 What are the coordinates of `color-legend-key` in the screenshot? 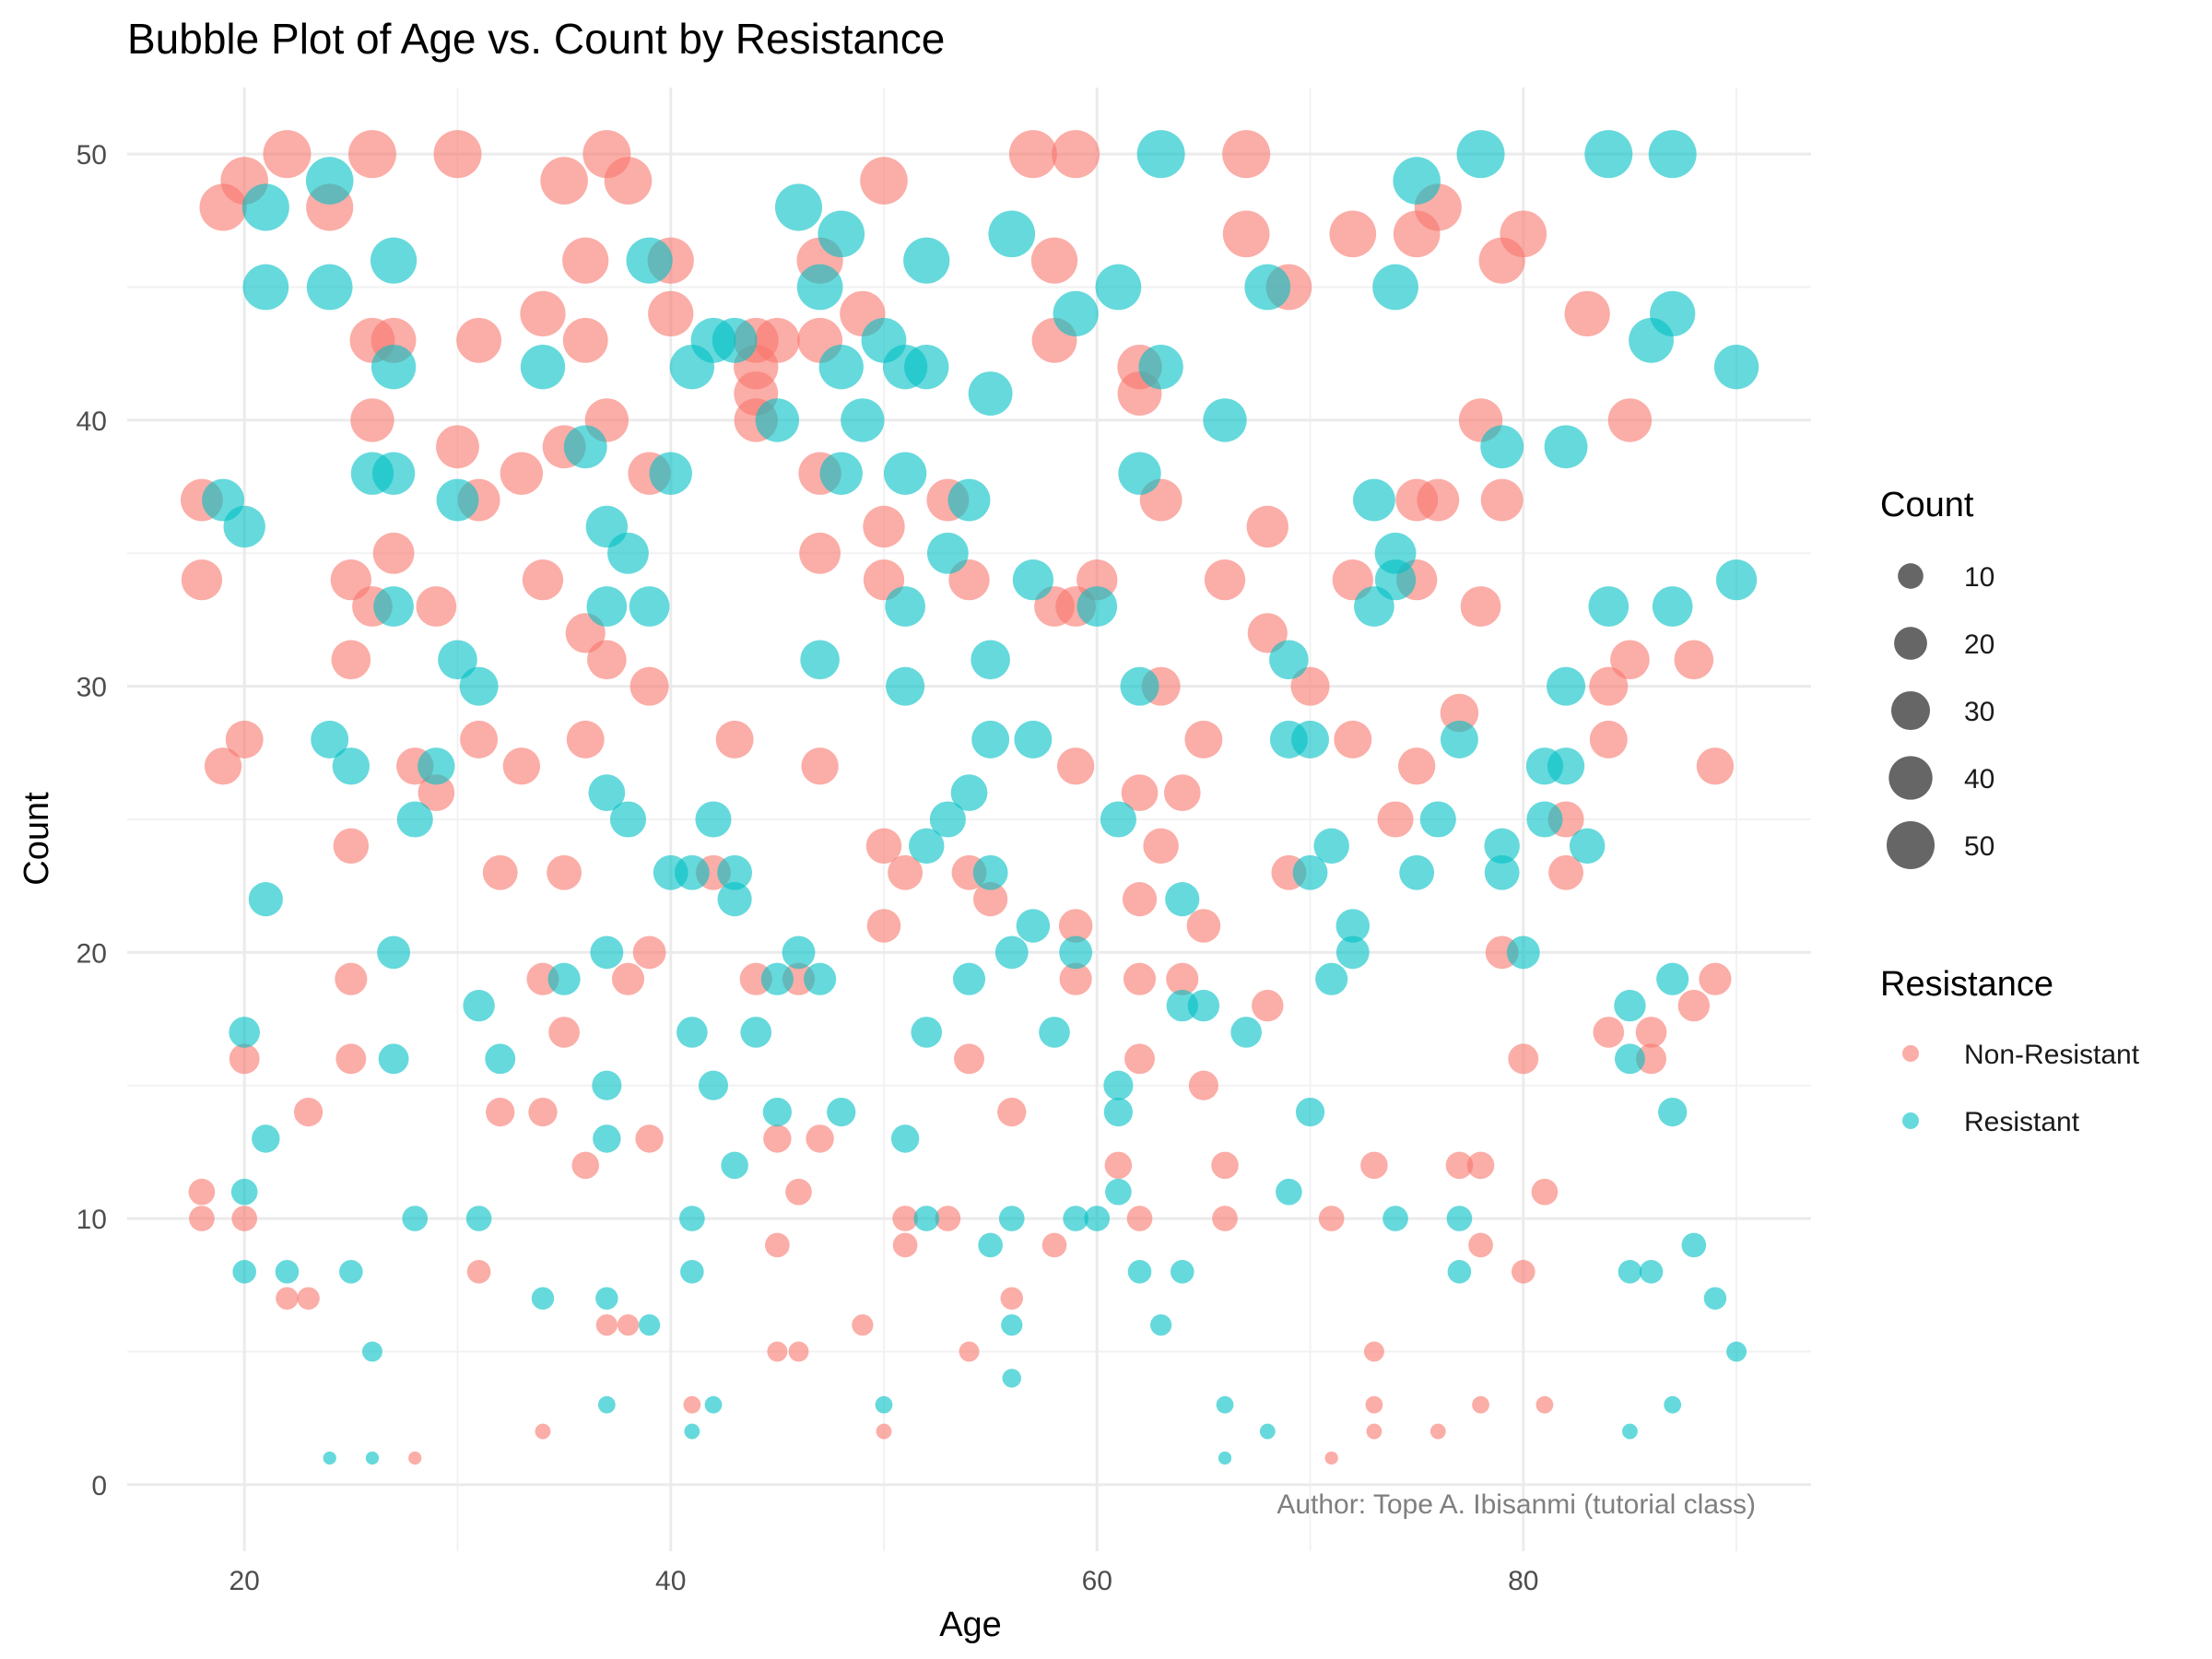 It's located at (1910, 1120).